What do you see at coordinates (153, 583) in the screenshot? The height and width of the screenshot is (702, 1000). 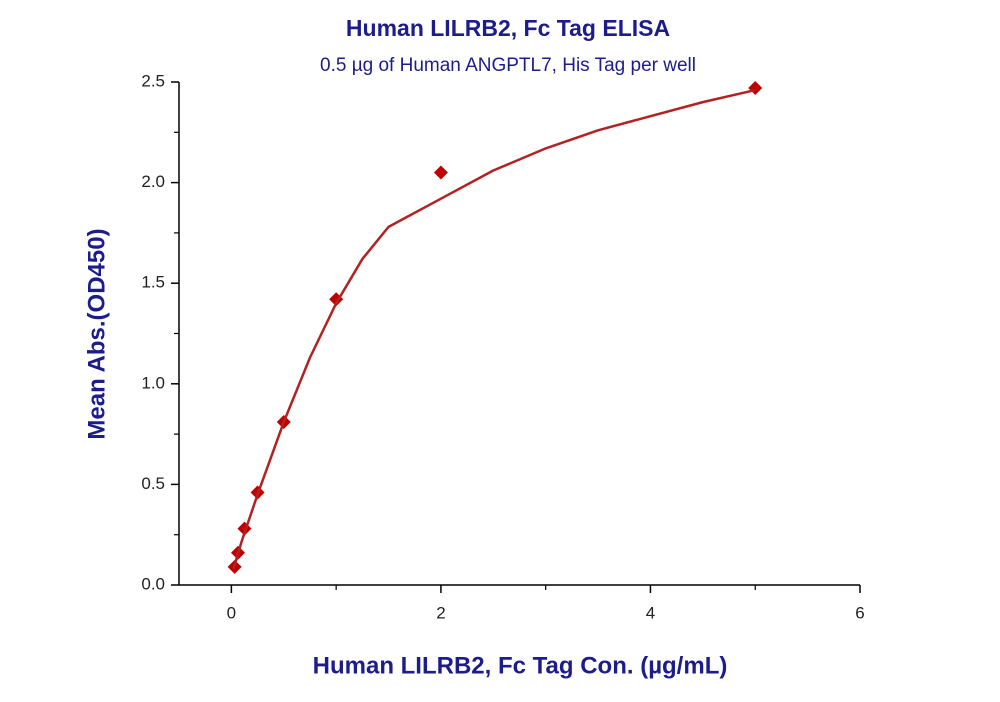 I see `y-tick-label: 0.0` at bounding box center [153, 583].